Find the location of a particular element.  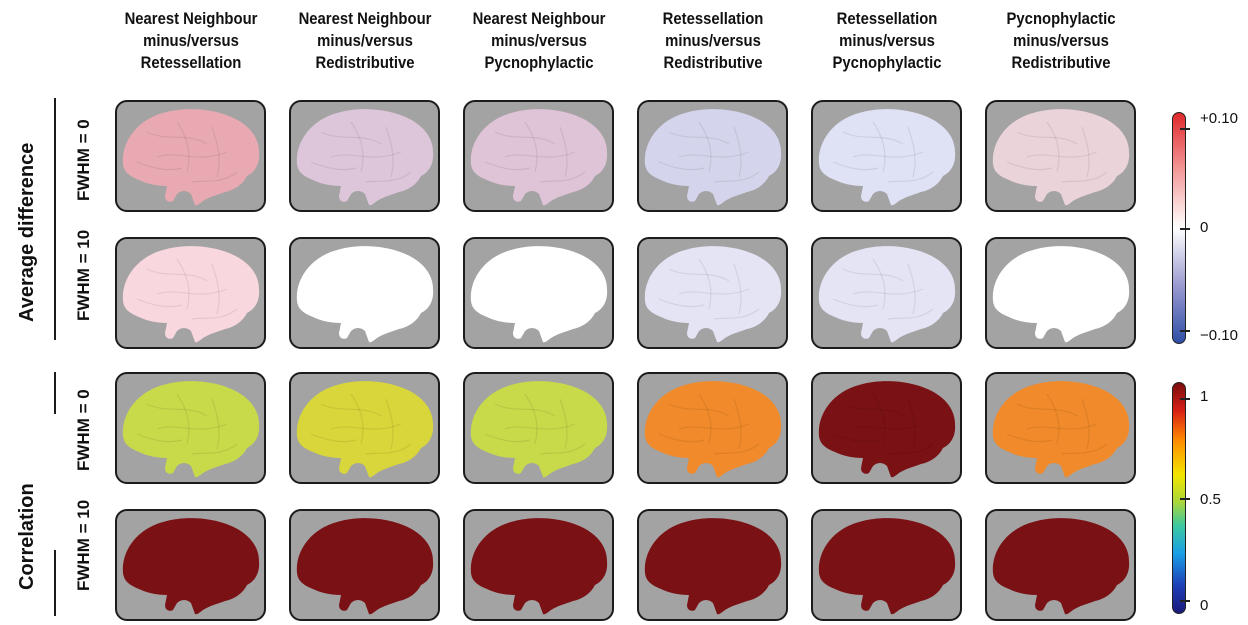

brain-panel-avg-fwhm10-col6 is located at coordinates (1060, 293).